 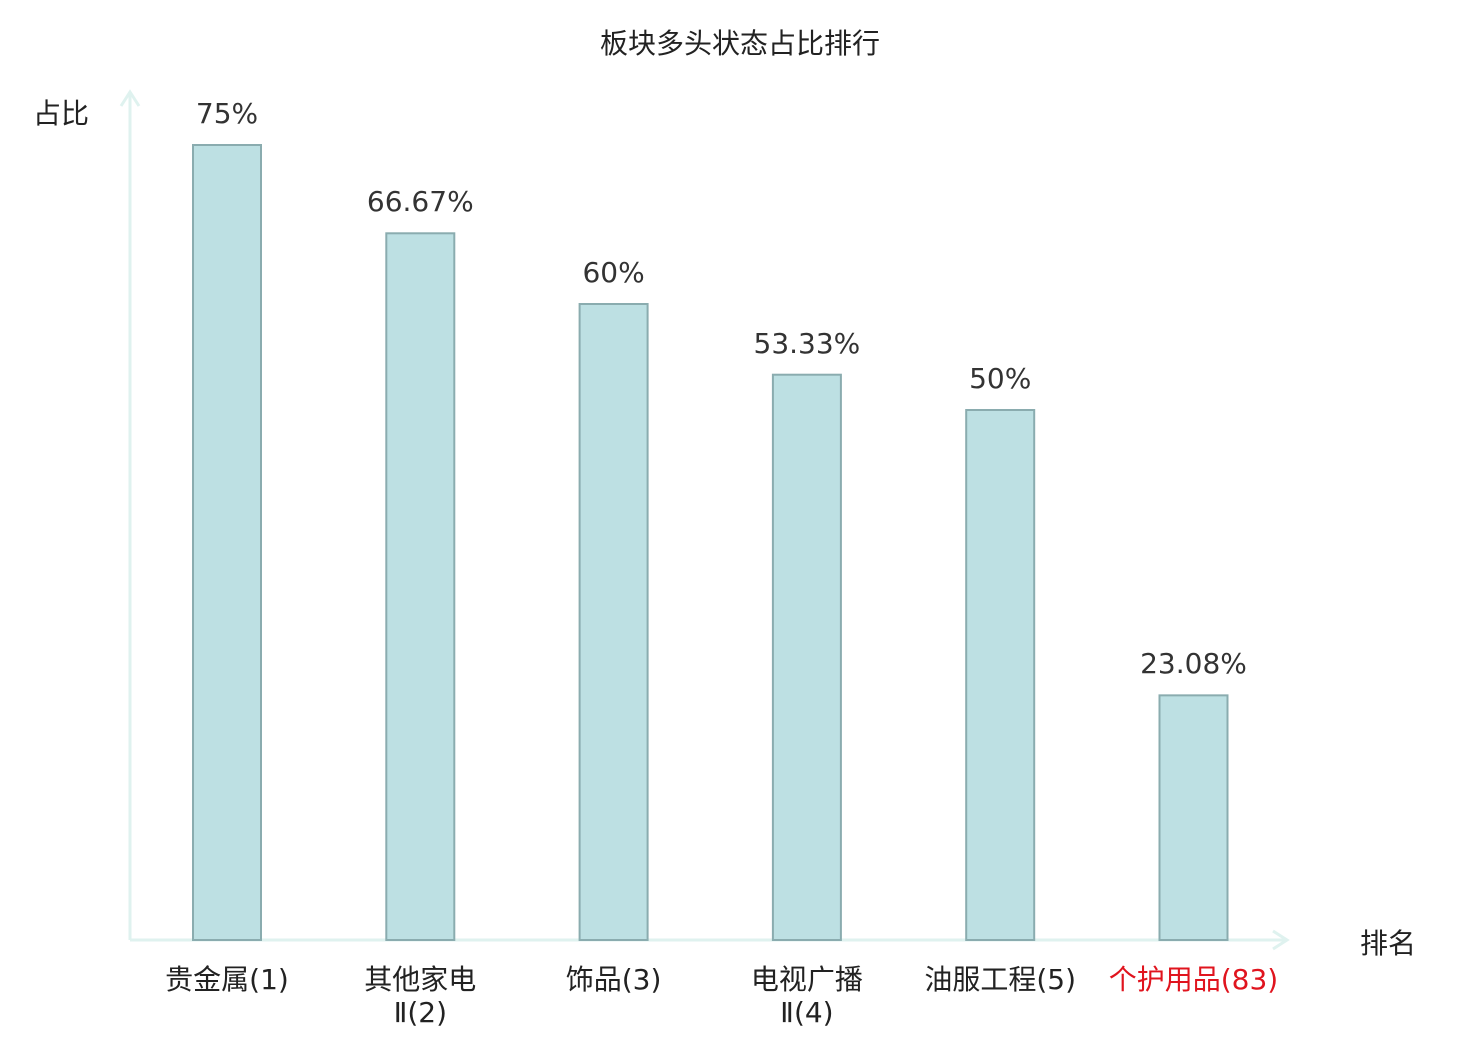 I want to click on y-axis-arrow, so click(x=130, y=98).